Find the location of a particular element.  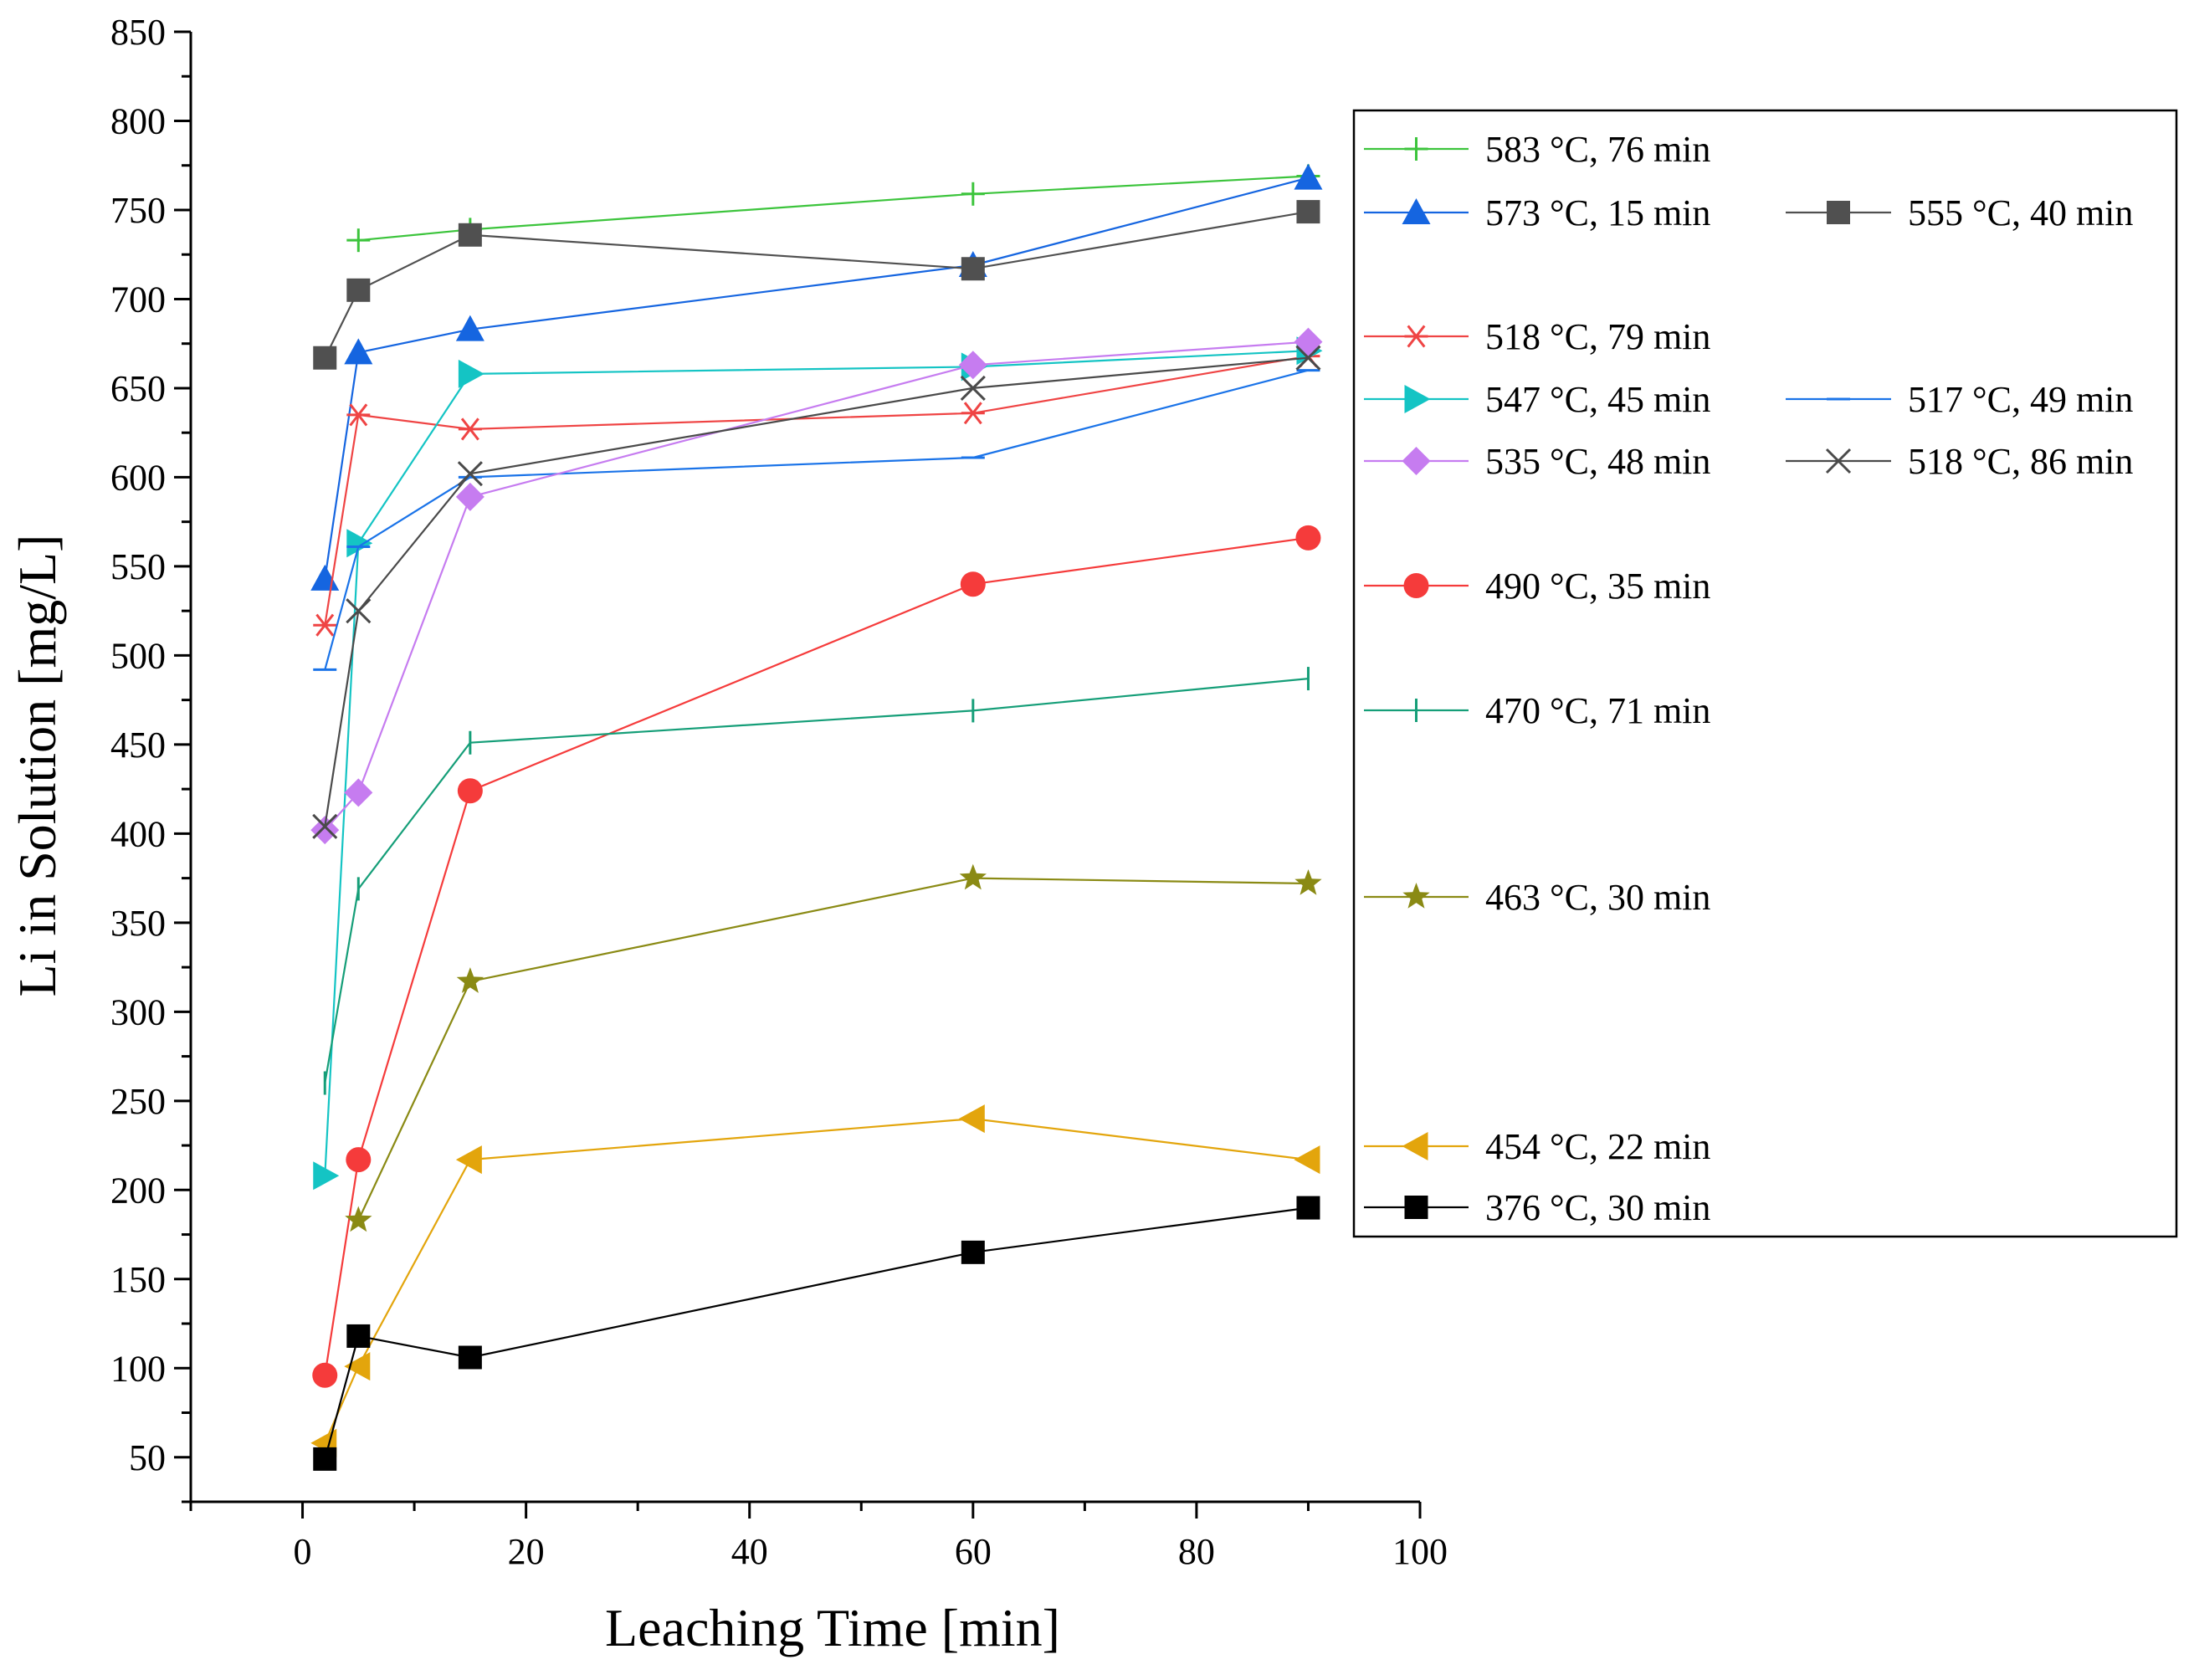

legend-entry-12: 376 °C, 30 min is located at coordinates (1537, 1207).